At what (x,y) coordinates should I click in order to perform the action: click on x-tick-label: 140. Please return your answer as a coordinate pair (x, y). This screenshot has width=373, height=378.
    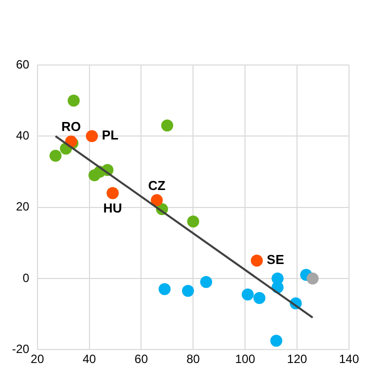
    Looking at the image, I should click on (349, 359).